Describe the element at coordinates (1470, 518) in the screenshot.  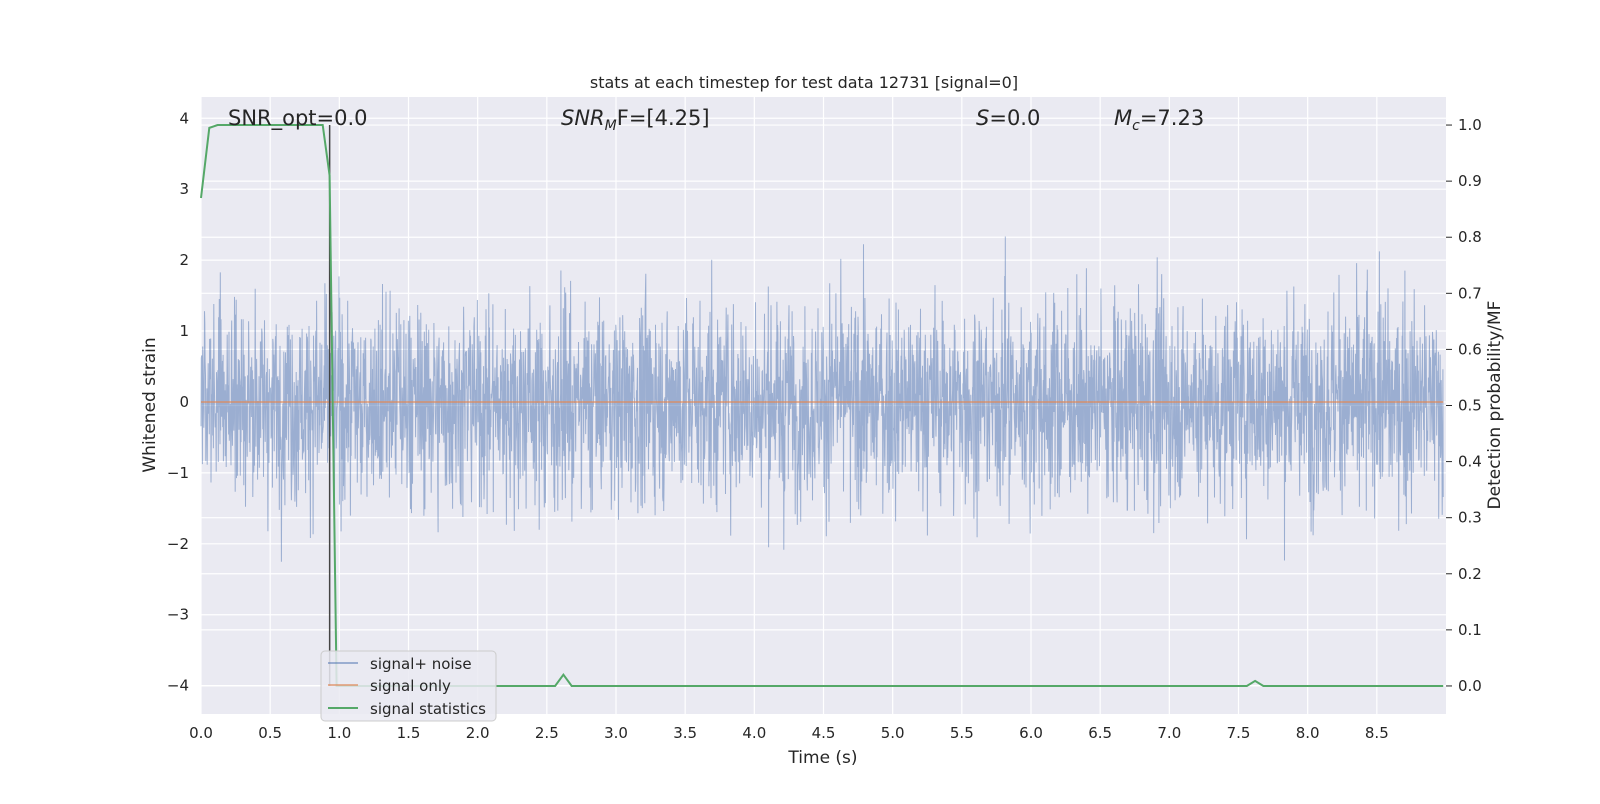
I see `y-right-tick-label: 0.3` at that location.